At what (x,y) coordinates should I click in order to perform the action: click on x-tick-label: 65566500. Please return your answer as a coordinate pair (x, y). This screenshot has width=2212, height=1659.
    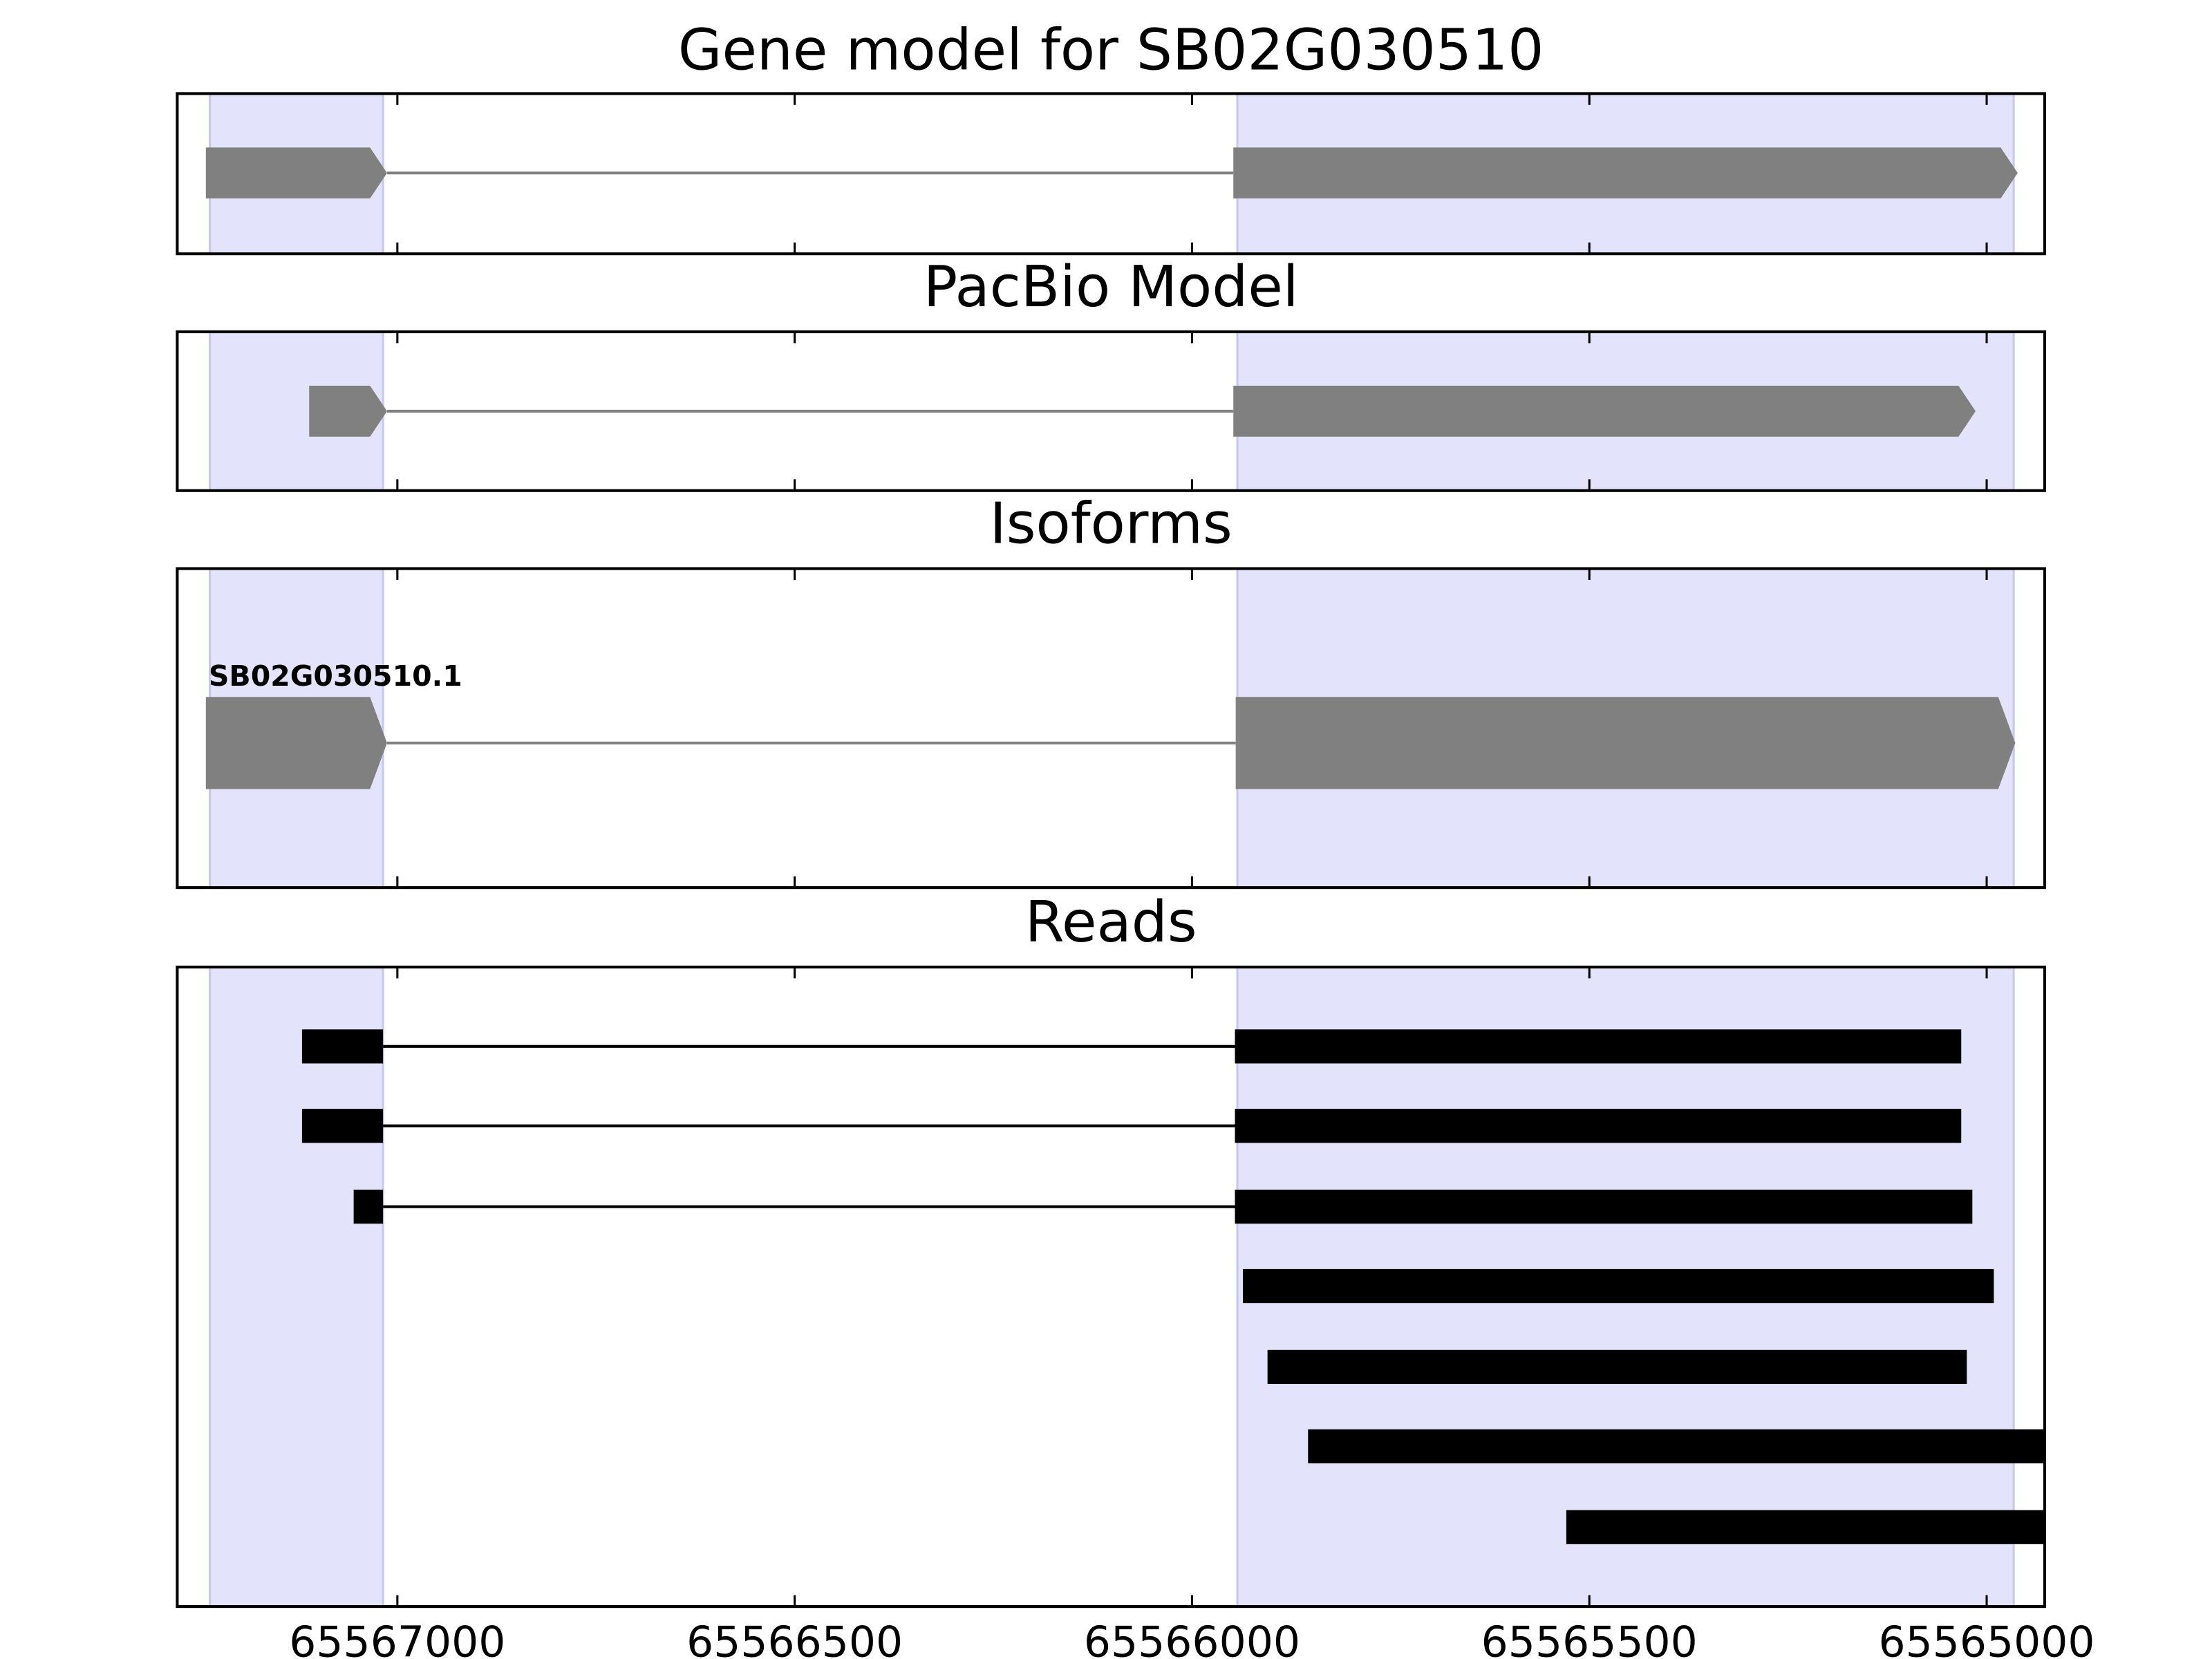
    Looking at the image, I should click on (794, 1638).